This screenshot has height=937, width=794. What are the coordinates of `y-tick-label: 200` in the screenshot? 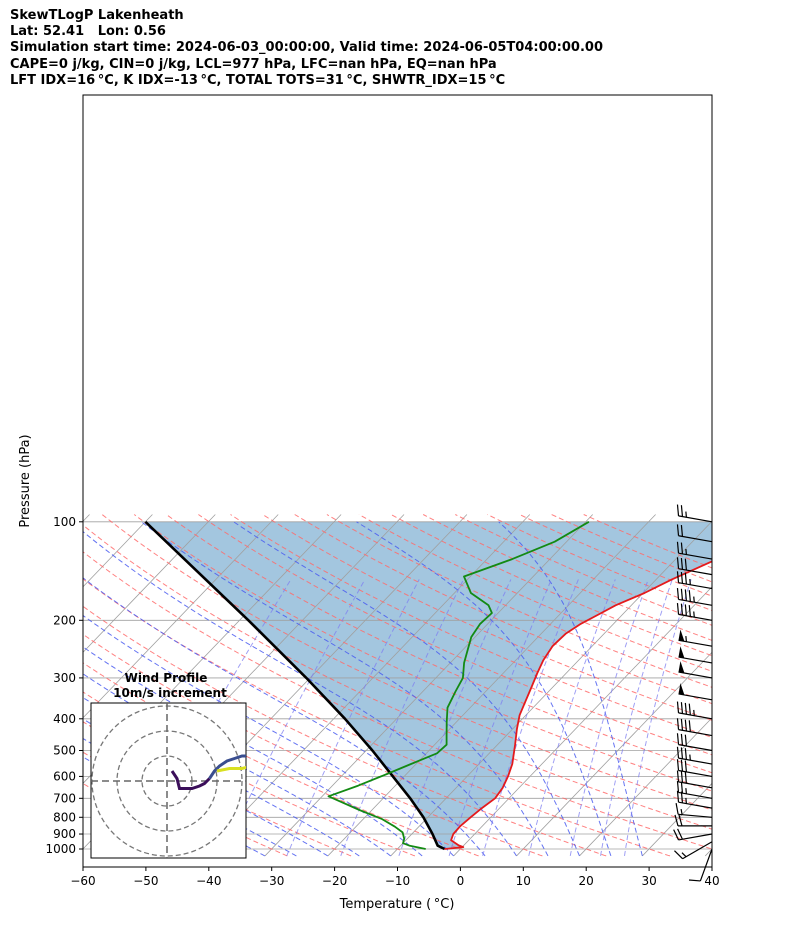 It's located at (64, 620).